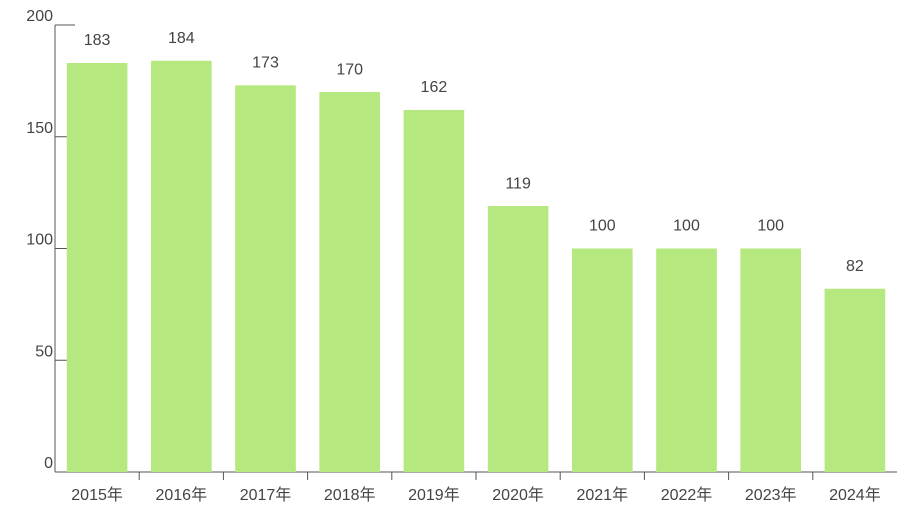  What do you see at coordinates (518, 495) in the screenshot?
I see `x-tick-label: 2020年` at bounding box center [518, 495].